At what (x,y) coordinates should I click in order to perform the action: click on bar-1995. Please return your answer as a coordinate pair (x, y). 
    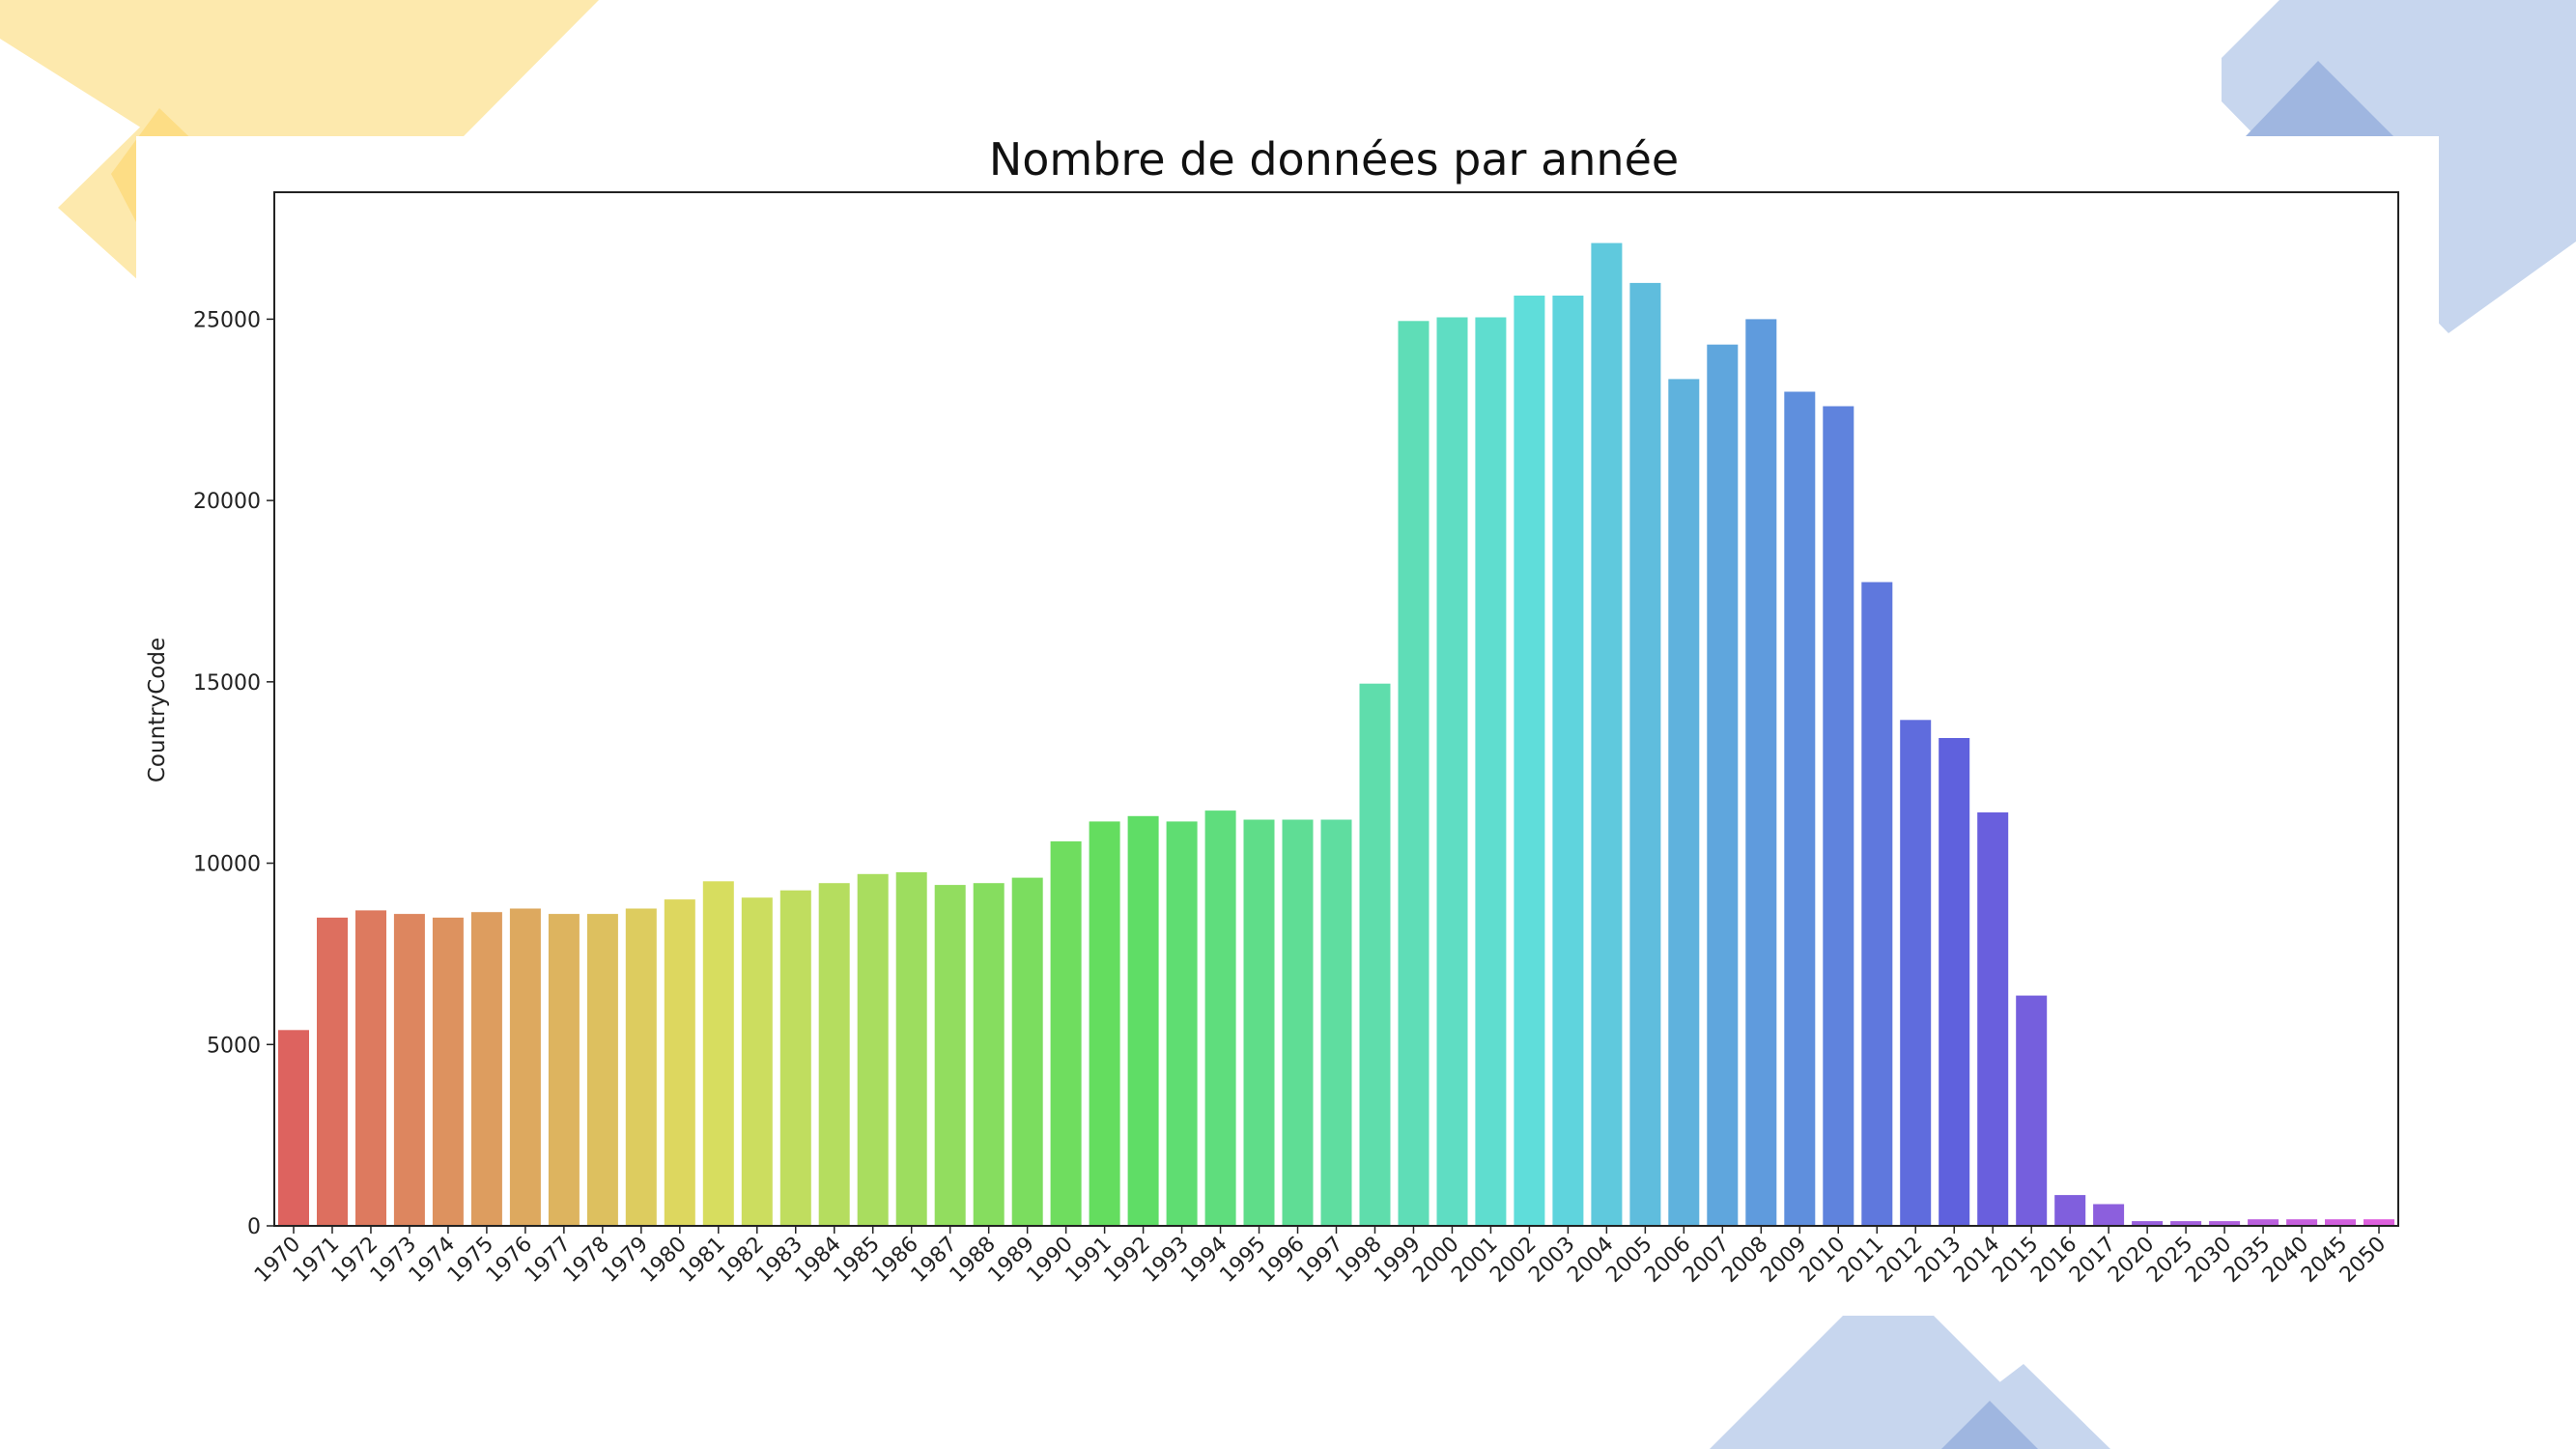
    Looking at the image, I should click on (1259, 1022).